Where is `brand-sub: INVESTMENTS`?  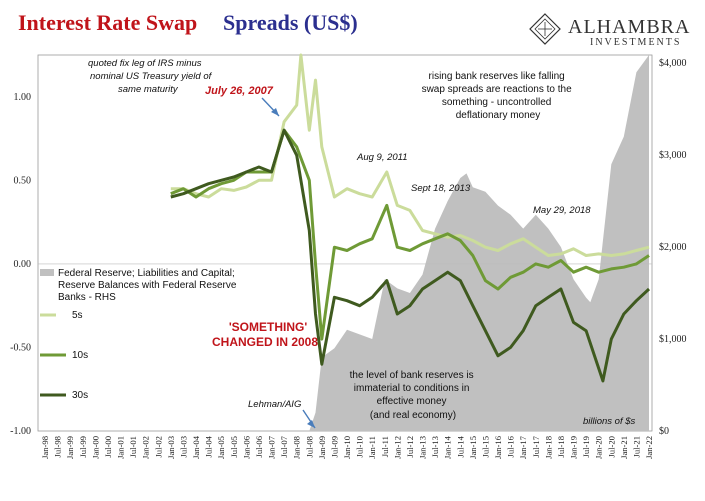 brand-sub: INVESTMENTS is located at coordinates (635, 42).